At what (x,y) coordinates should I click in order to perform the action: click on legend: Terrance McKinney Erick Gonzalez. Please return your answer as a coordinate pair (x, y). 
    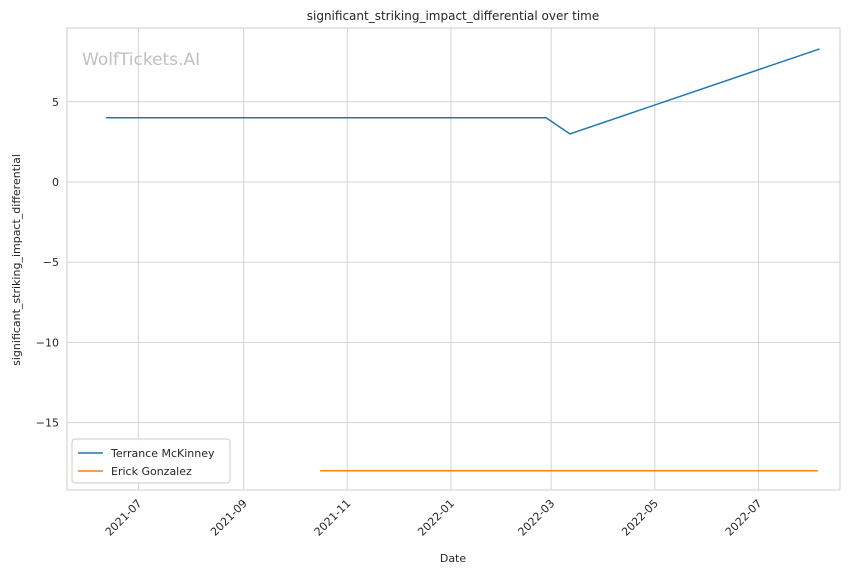
    Looking at the image, I should click on (151, 461).